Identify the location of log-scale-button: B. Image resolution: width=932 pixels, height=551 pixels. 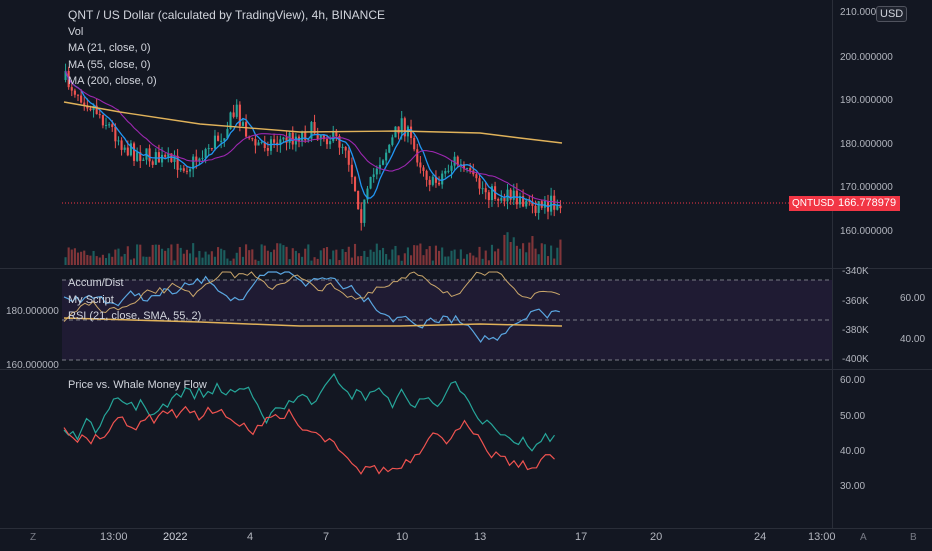
(913, 537).